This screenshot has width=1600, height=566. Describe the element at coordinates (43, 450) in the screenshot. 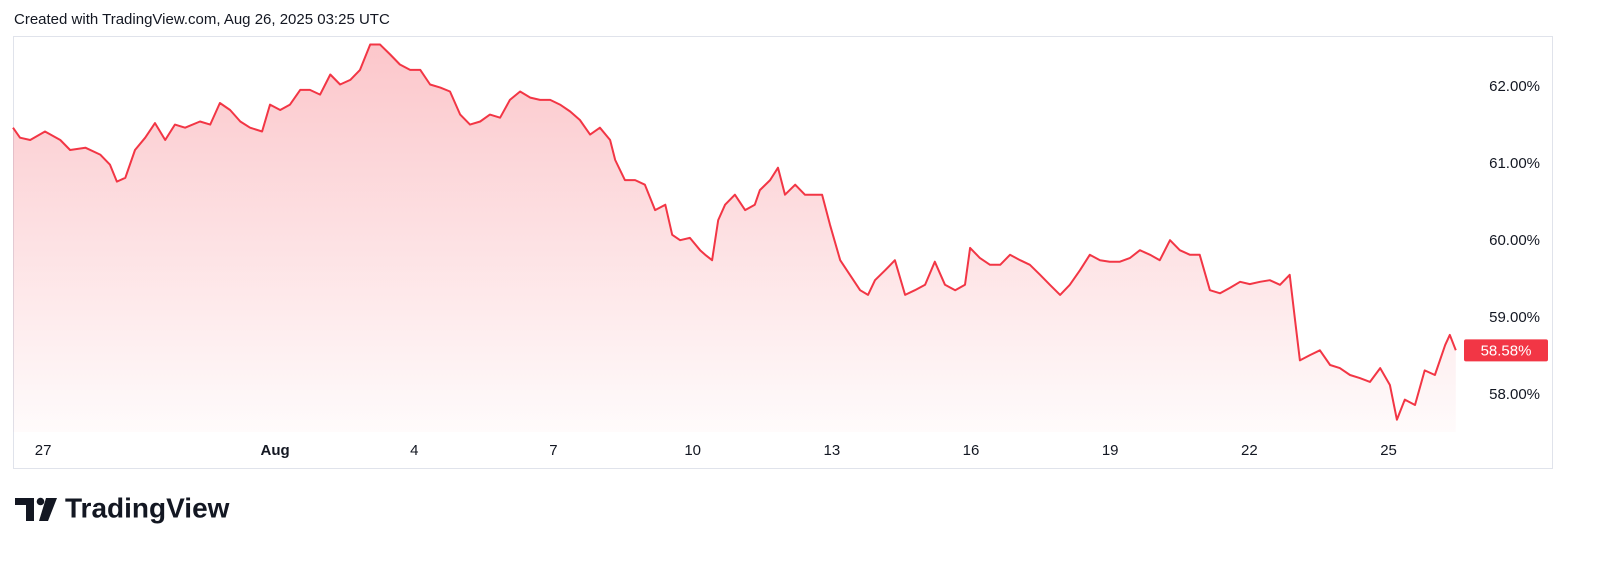

I see `x-tick-label: 27` at that location.